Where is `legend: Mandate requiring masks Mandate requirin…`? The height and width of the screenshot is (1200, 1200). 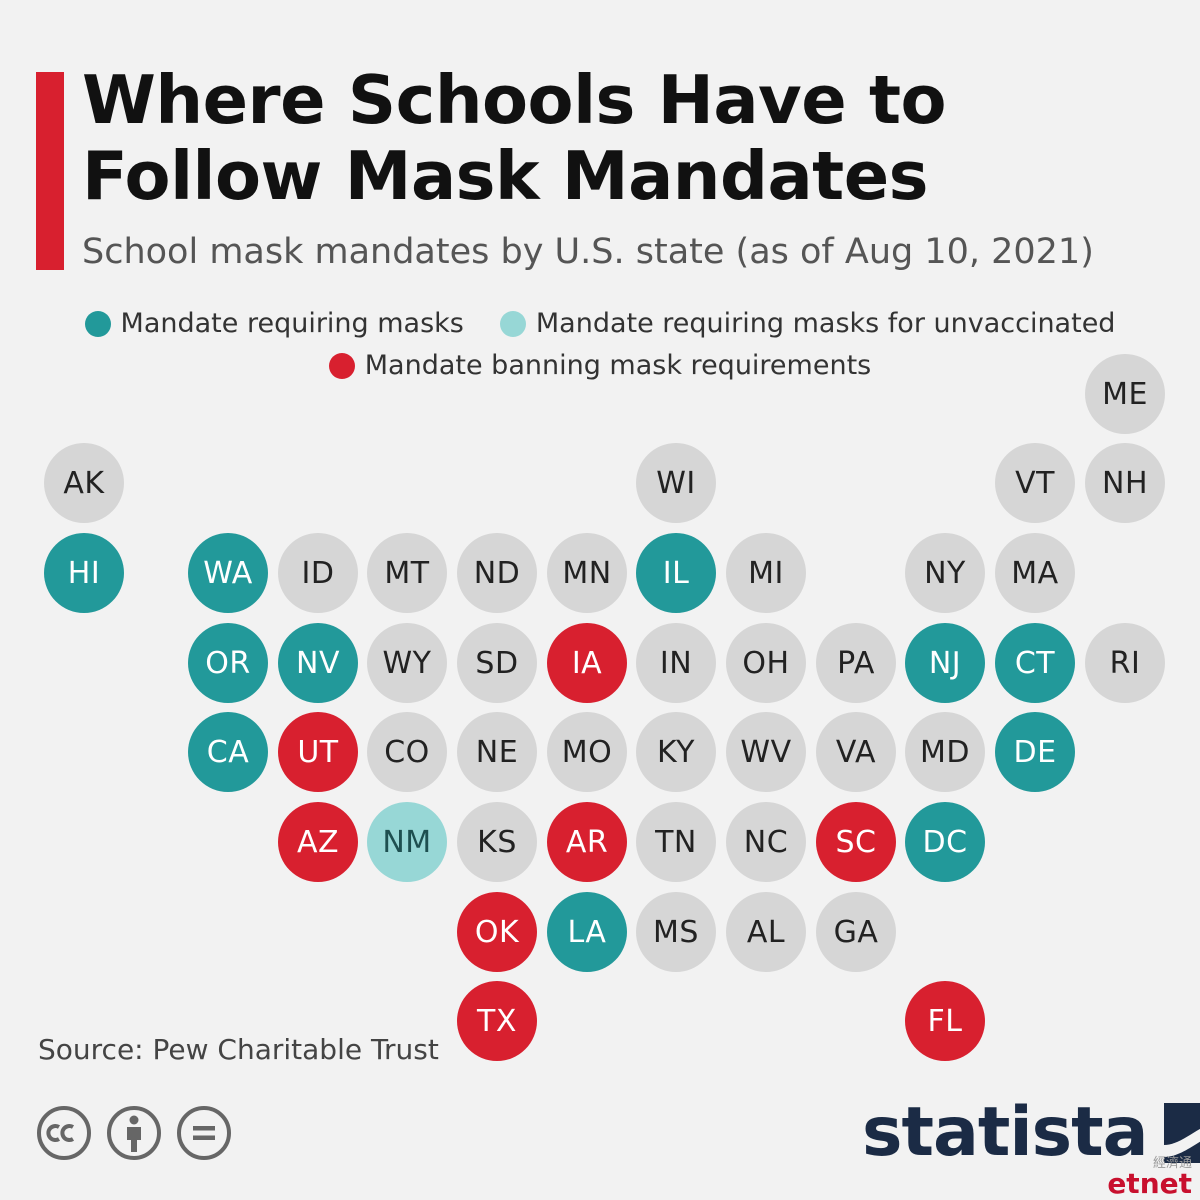
legend: Mandate requiring masks Mandate requirin… is located at coordinates (600, 323).